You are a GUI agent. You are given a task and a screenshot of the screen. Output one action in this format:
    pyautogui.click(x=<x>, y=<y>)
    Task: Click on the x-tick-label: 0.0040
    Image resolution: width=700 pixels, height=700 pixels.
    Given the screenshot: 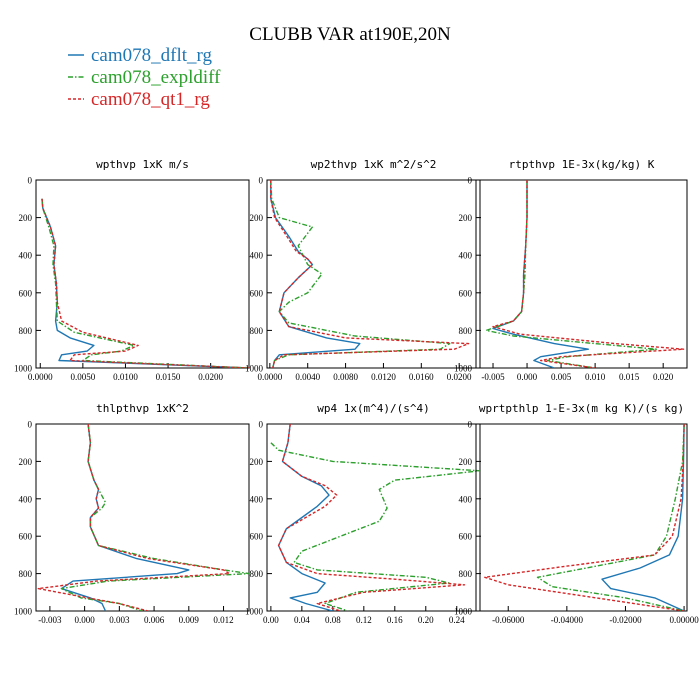 What is the action you would take?
    pyautogui.click(x=307, y=377)
    